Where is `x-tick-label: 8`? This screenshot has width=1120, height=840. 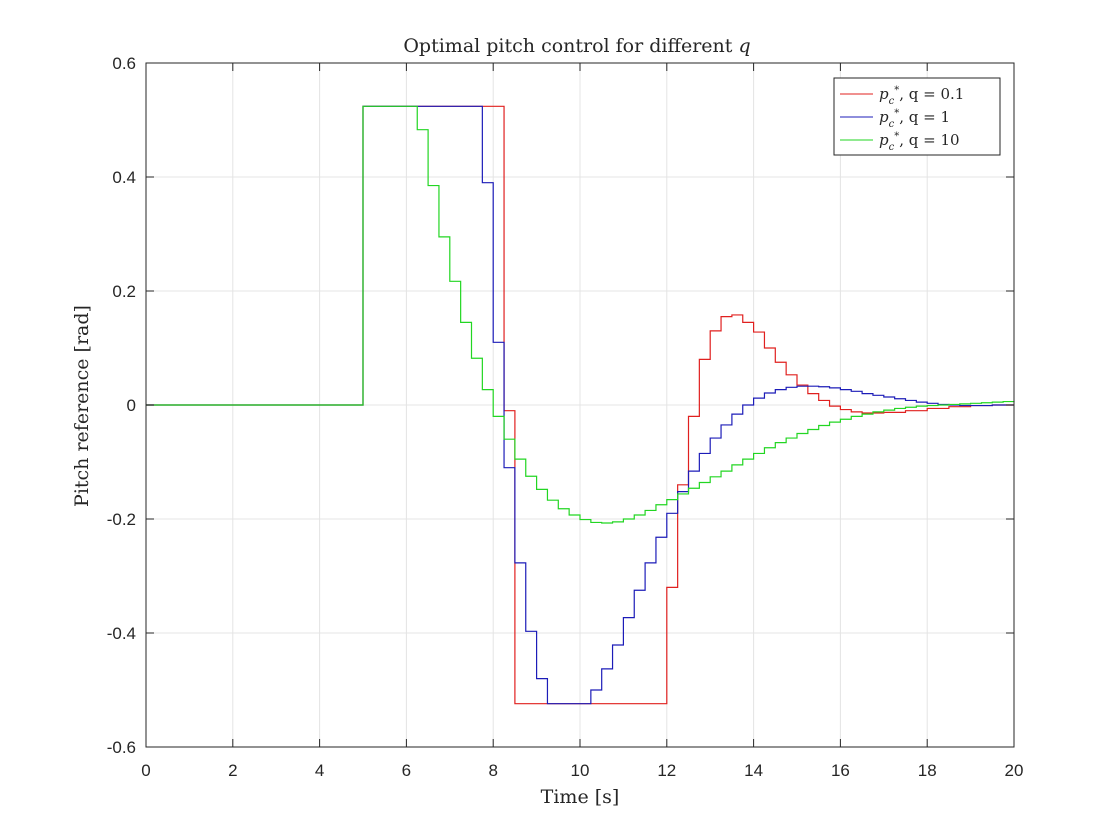 x-tick-label: 8 is located at coordinates (492, 770).